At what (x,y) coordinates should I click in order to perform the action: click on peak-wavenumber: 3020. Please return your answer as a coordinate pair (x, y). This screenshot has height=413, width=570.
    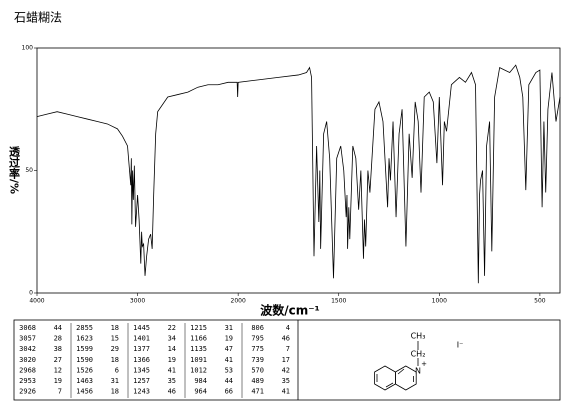
    Looking at the image, I should click on (27, 360).